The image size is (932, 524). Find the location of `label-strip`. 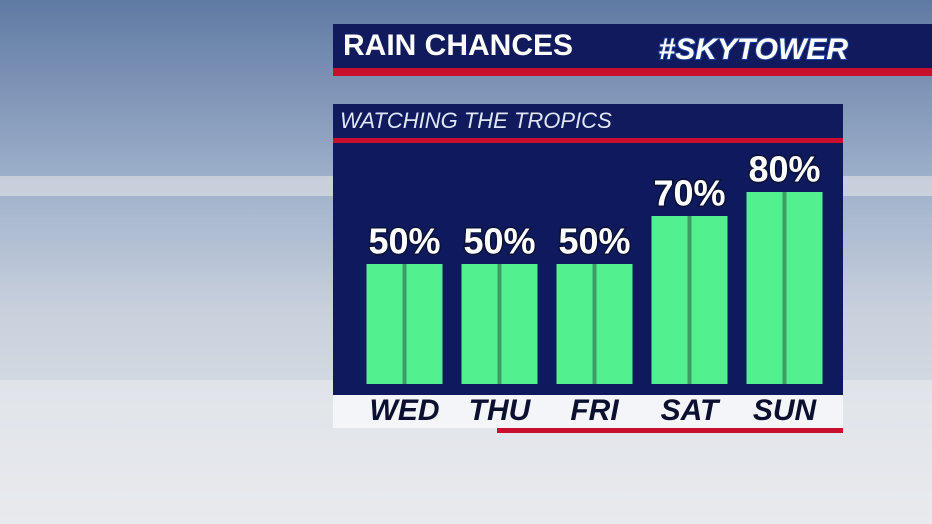

label-strip is located at coordinates (588, 411).